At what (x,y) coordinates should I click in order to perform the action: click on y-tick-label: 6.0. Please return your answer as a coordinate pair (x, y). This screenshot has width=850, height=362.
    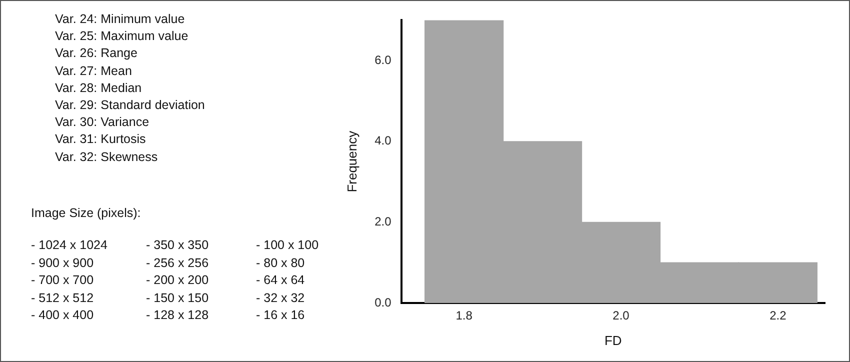
    Looking at the image, I should click on (383, 59).